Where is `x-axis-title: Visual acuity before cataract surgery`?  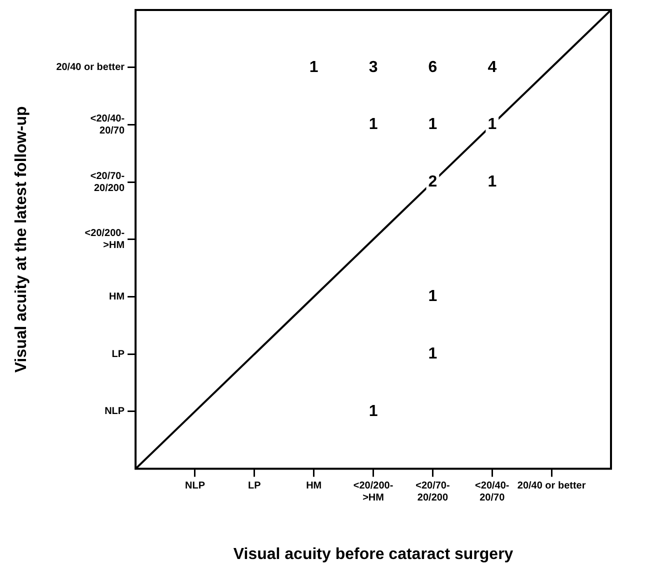 x-axis-title: Visual acuity before cataract surgery is located at coordinates (373, 554).